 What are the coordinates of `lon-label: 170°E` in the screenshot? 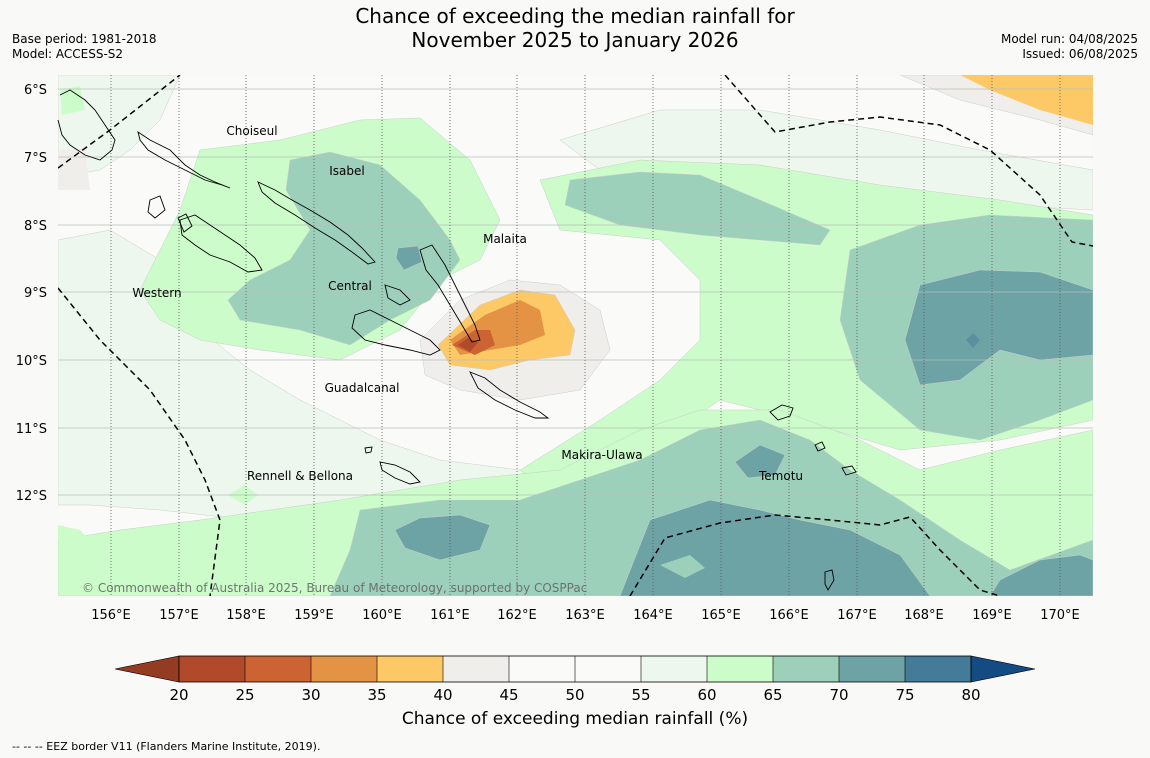 It's located at (1060, 615).